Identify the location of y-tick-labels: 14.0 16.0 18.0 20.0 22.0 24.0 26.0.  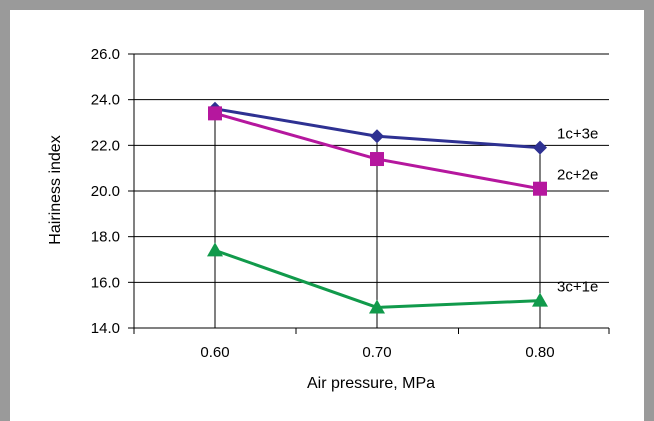
(105, 191).